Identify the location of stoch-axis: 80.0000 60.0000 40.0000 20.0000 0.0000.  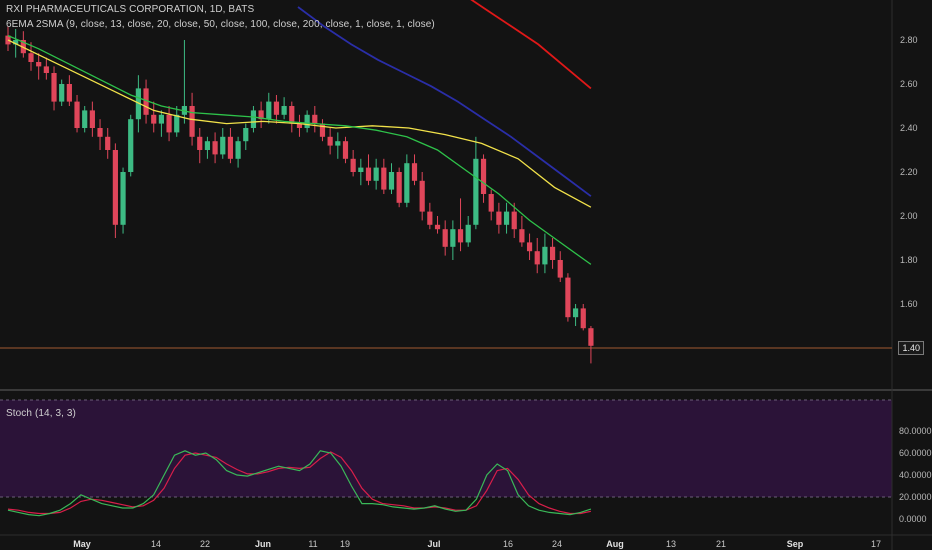
(915, 475).